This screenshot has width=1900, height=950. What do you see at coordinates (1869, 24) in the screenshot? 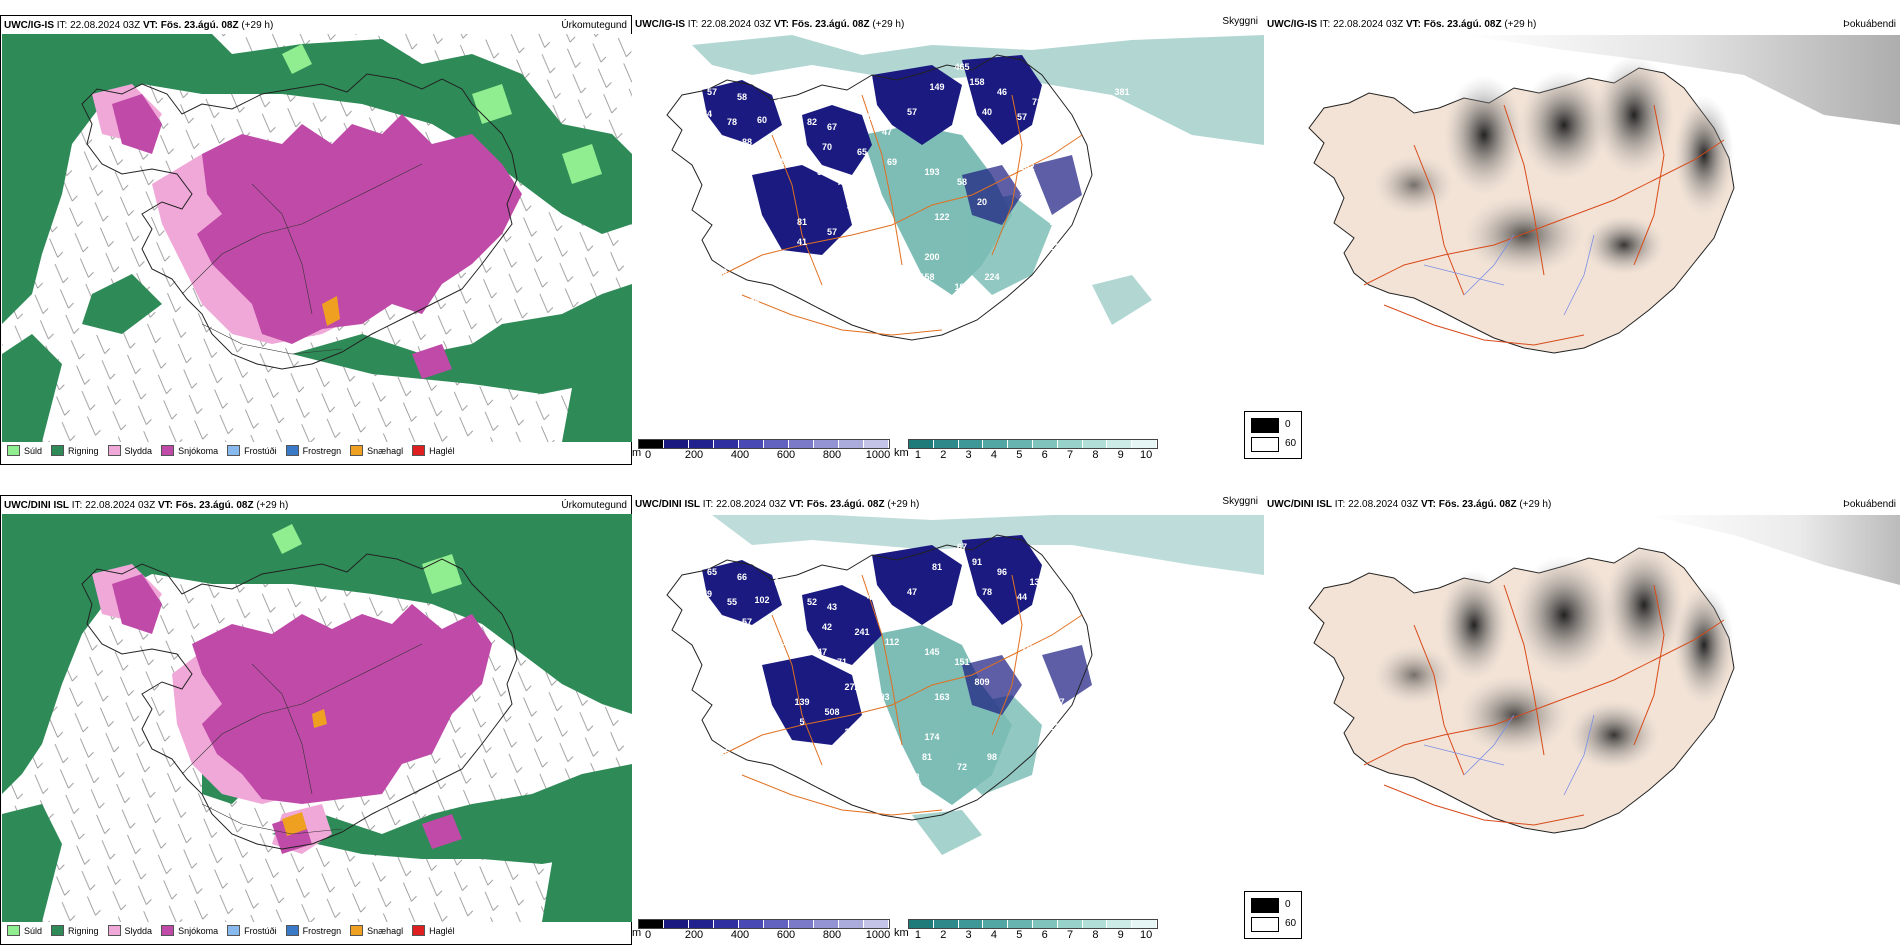
I see `panel-title: Þokuábendi` at bounding box center [1869, 24].